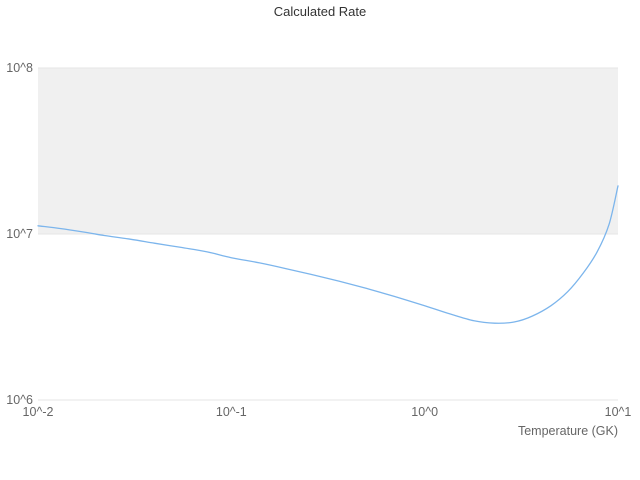 This screenshot has height=480, width=640. I want to click on y-tick-label: 10^6, so click(19, 400).